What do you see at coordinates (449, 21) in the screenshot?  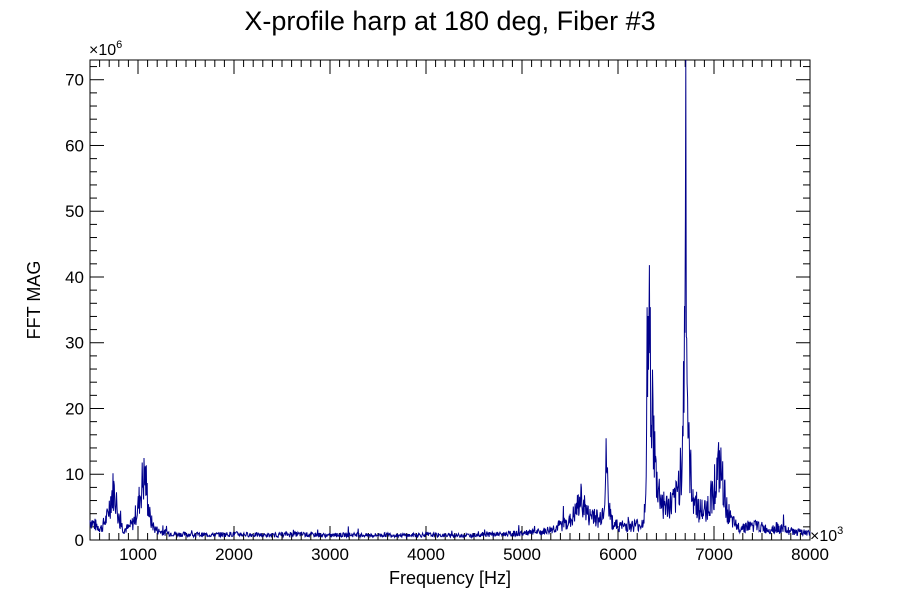 I see `chart-title: X-profile harp at 180 deg, Fiber #3` at bounding box center [449, 21].